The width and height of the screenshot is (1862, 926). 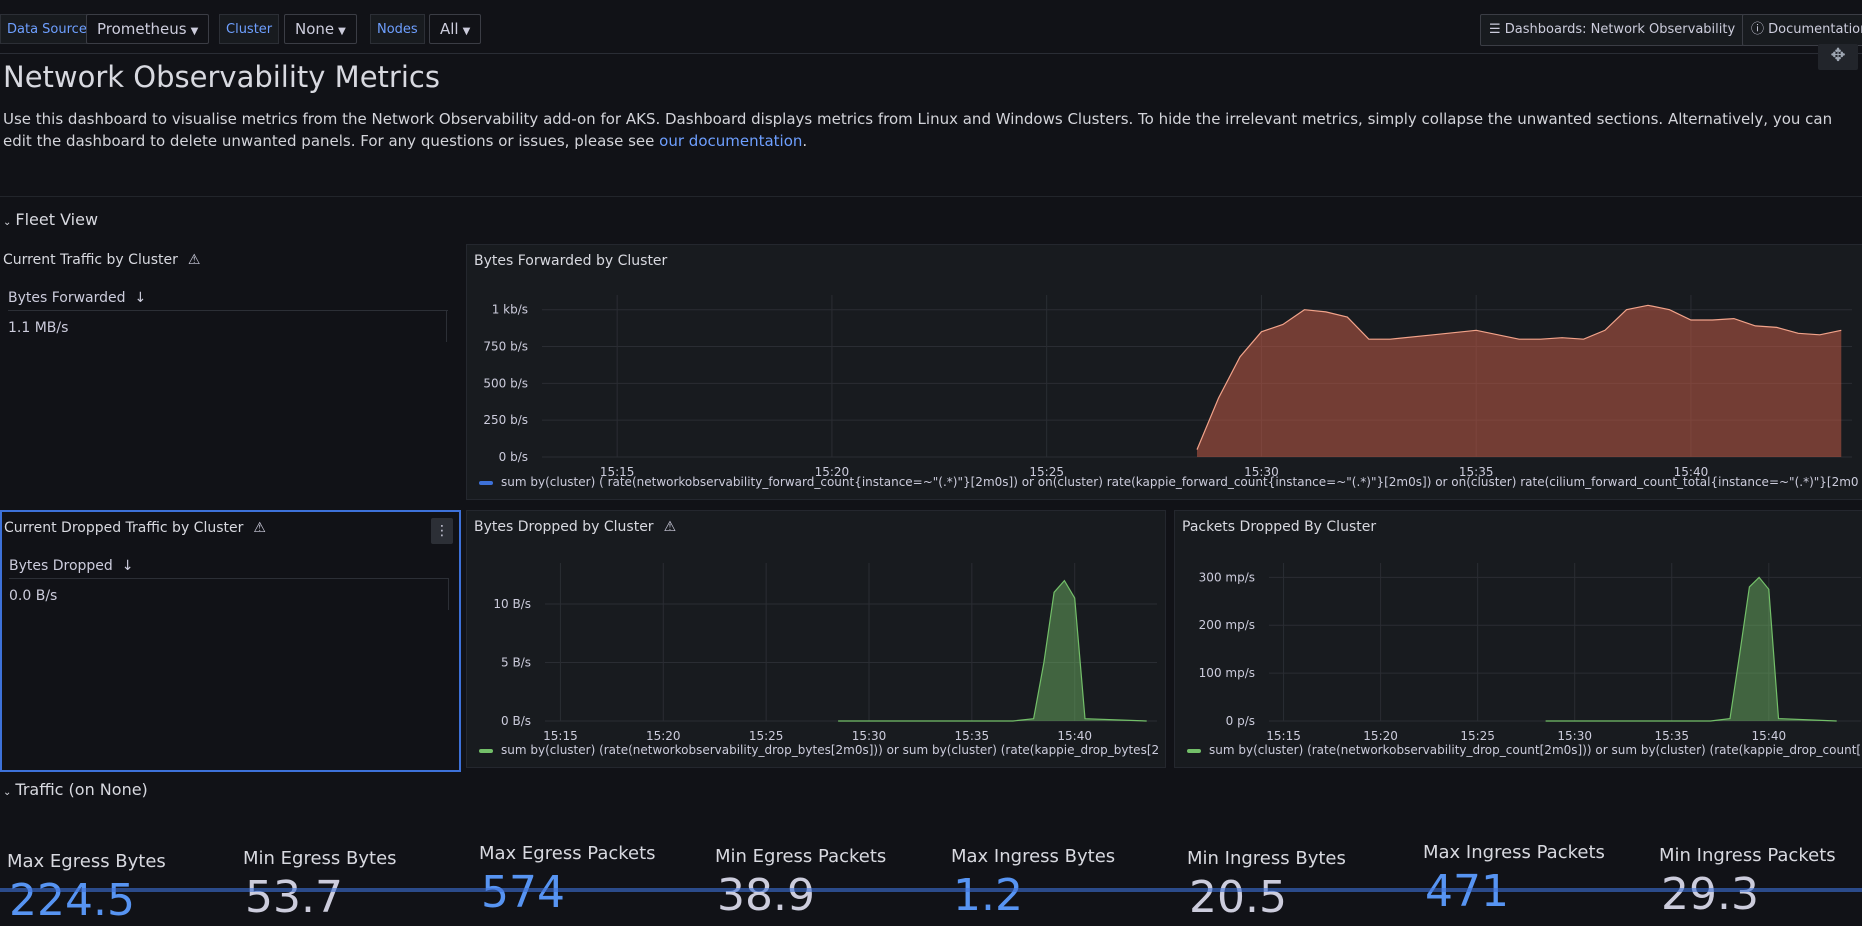 What do you see at coordinates (229, 566) in the screenshot?
I see `table-header-bytes-dropped: Bytes Dropped ↓` at bounding box center [229, 566].